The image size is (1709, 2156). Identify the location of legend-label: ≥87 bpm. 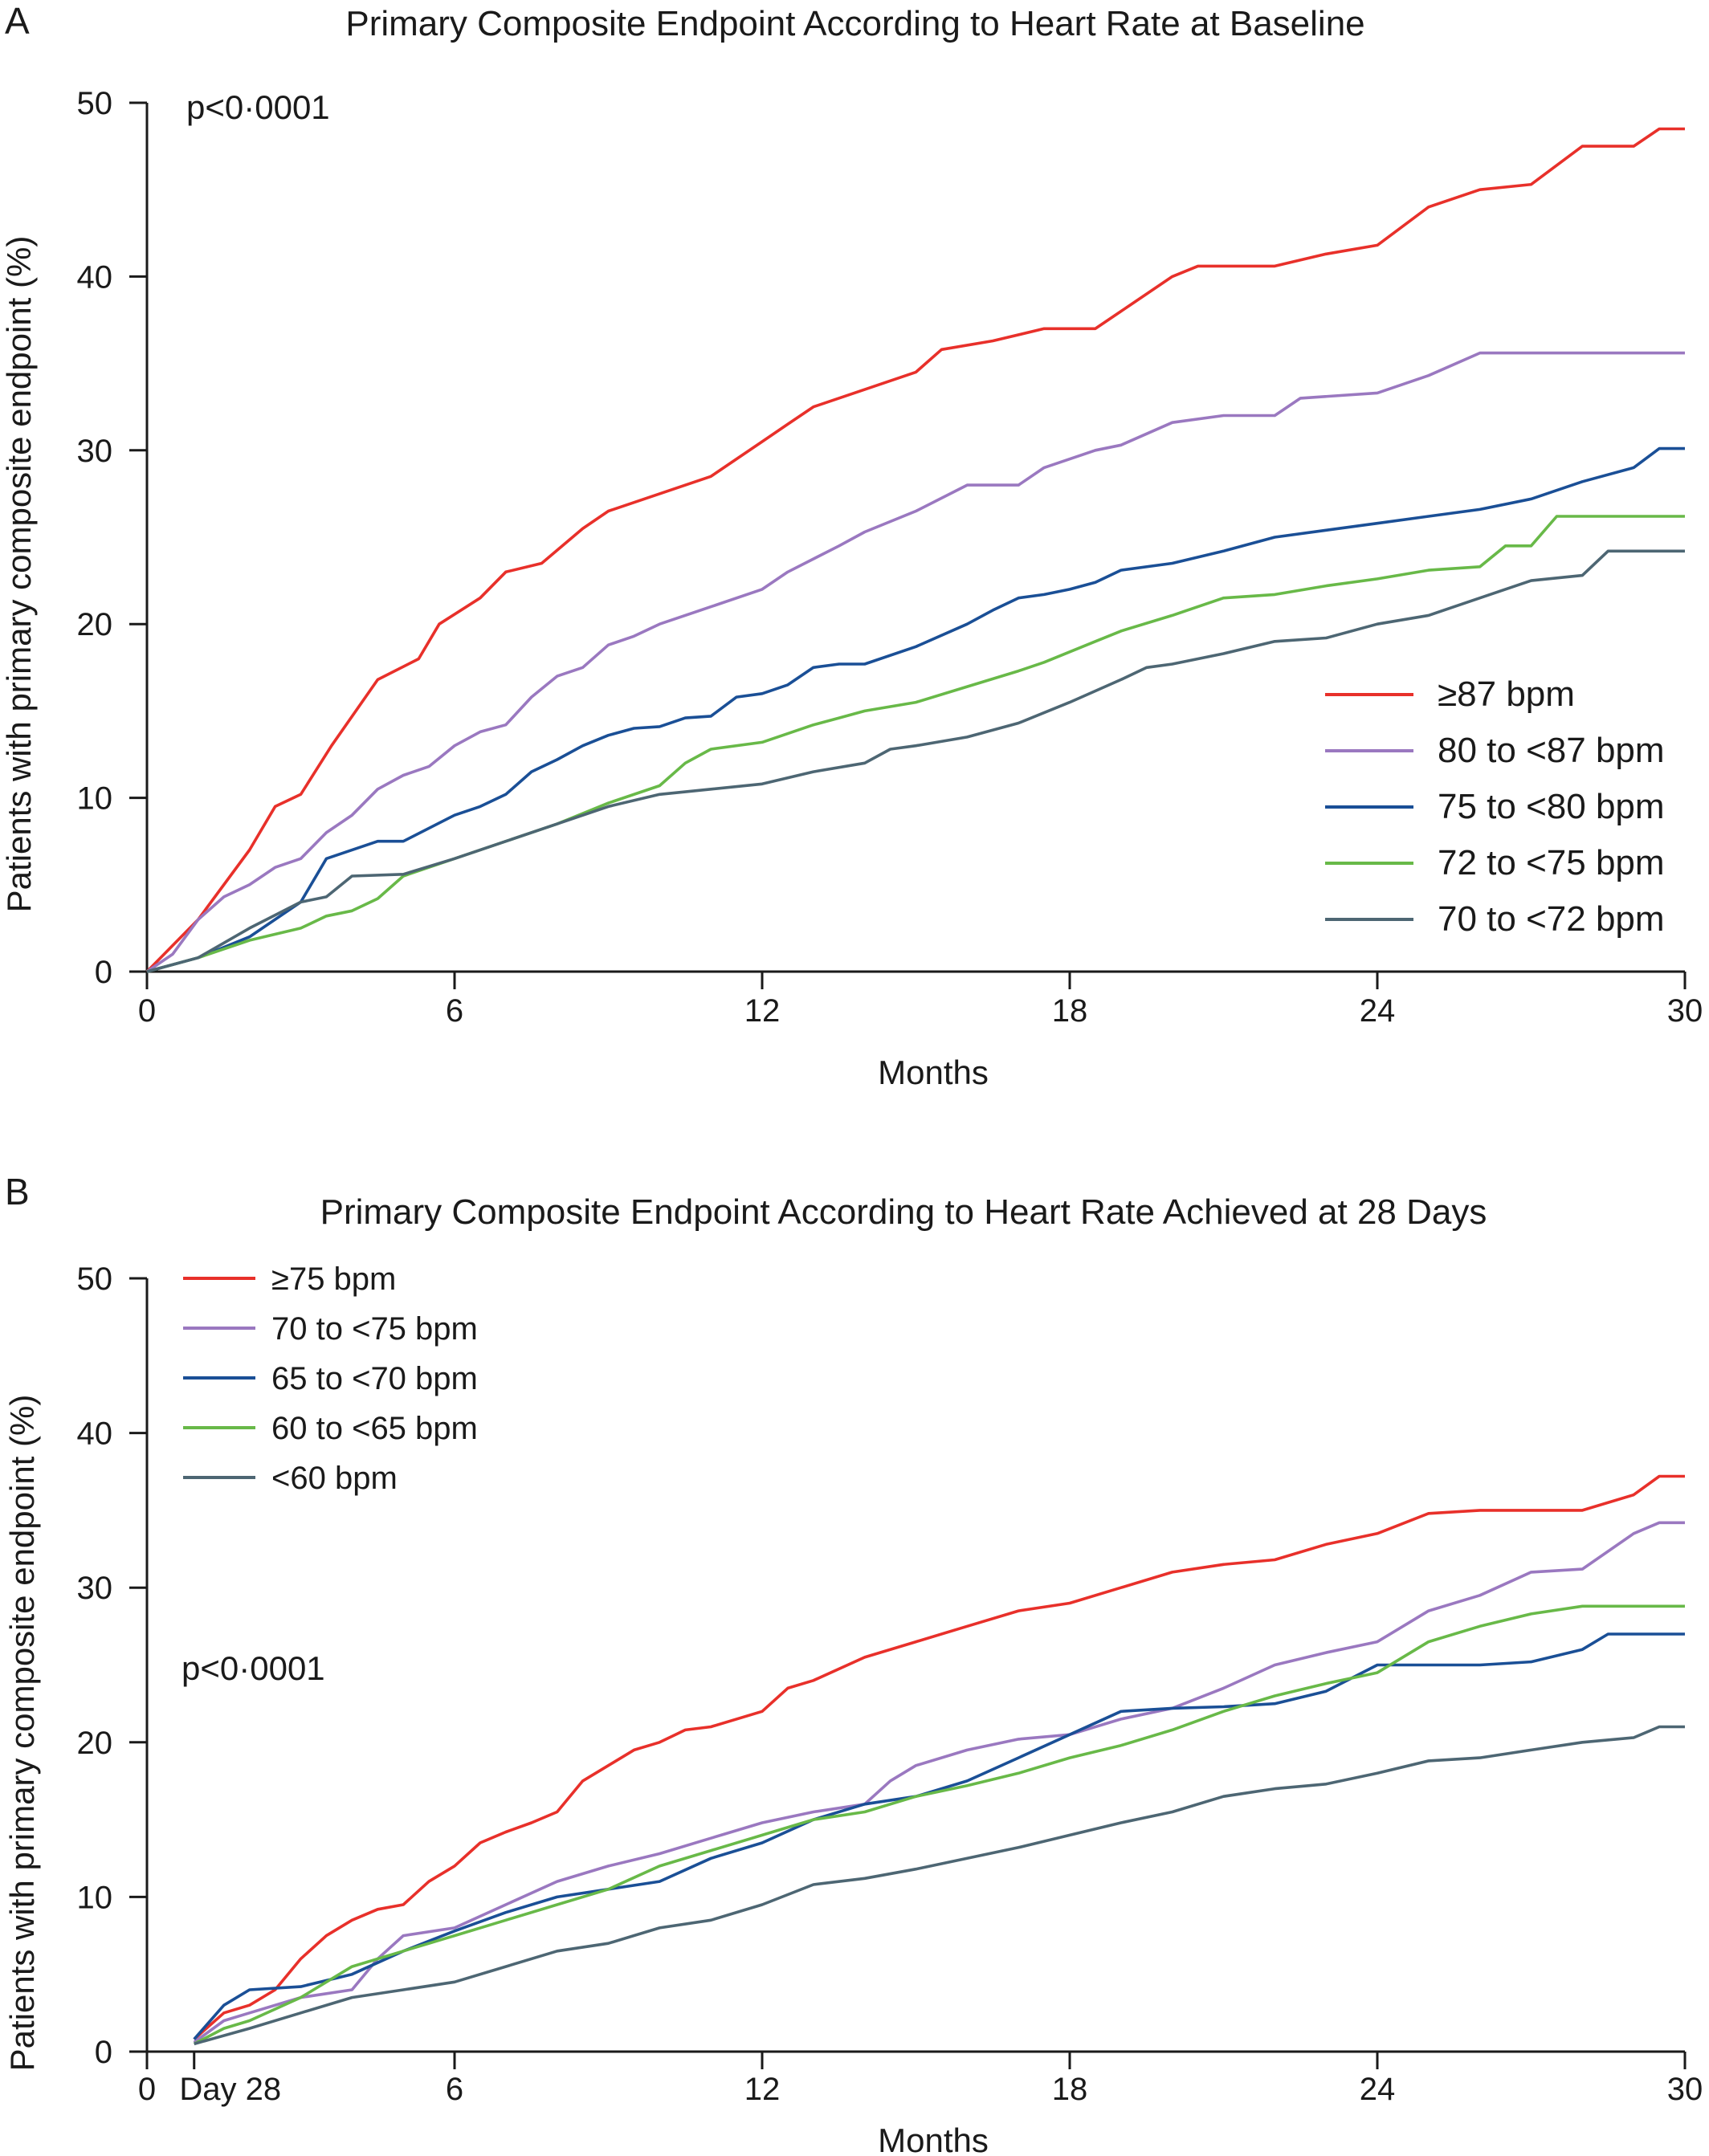
(1506, 695).